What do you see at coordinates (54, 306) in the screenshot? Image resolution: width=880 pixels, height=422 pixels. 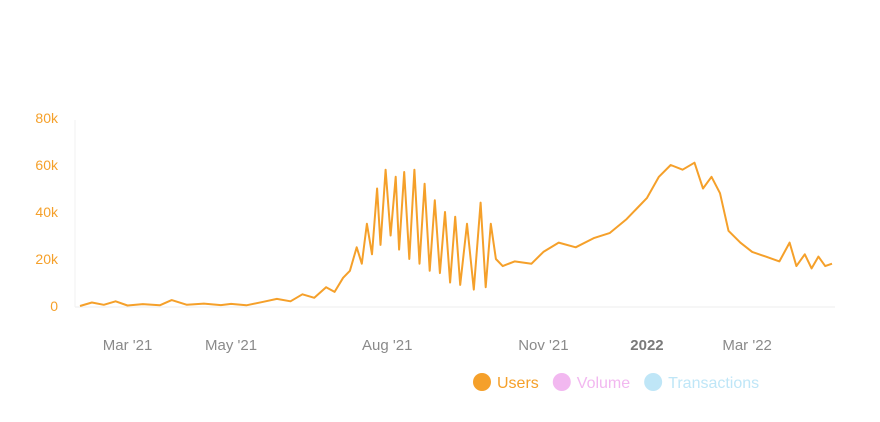 I see `y-tick-label: 0` at bounding box center [54, 306].